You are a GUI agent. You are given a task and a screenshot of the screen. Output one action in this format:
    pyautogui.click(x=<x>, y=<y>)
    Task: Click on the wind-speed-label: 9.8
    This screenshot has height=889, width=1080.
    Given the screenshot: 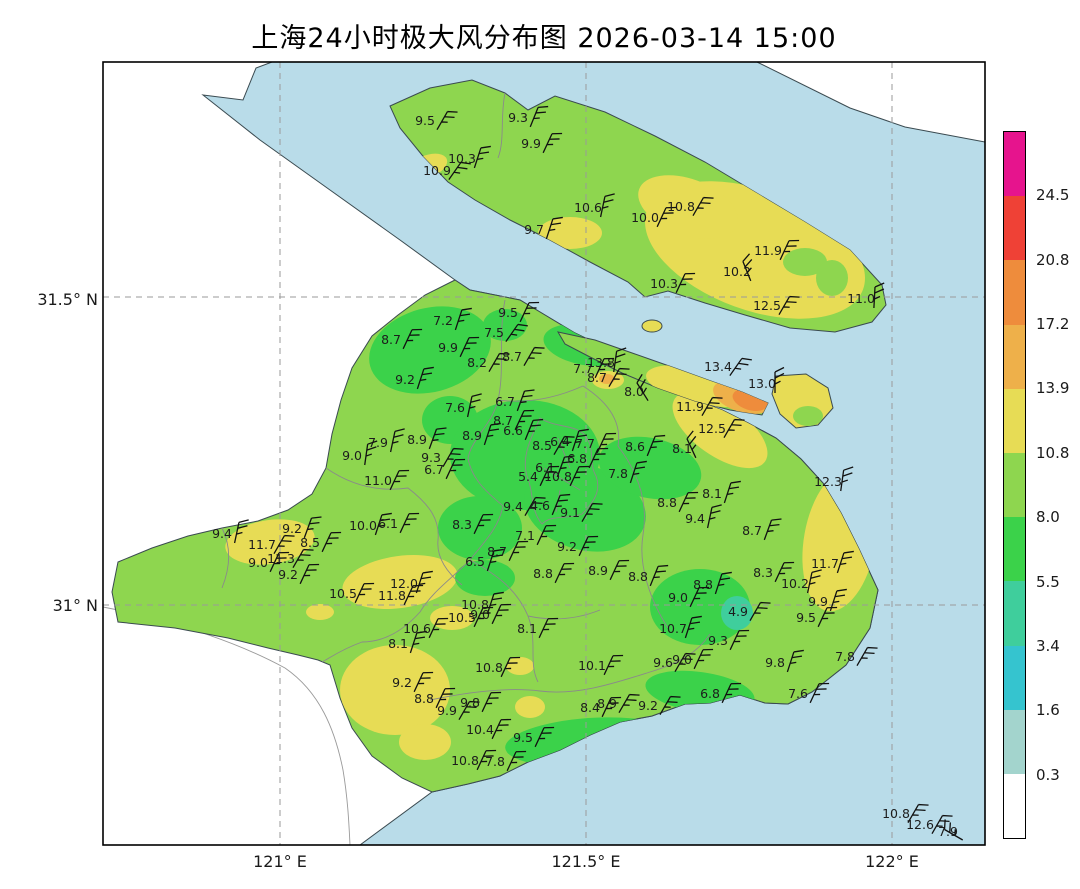 What is the action you would take?
    pyautogui.click(x=775, y=662)
    